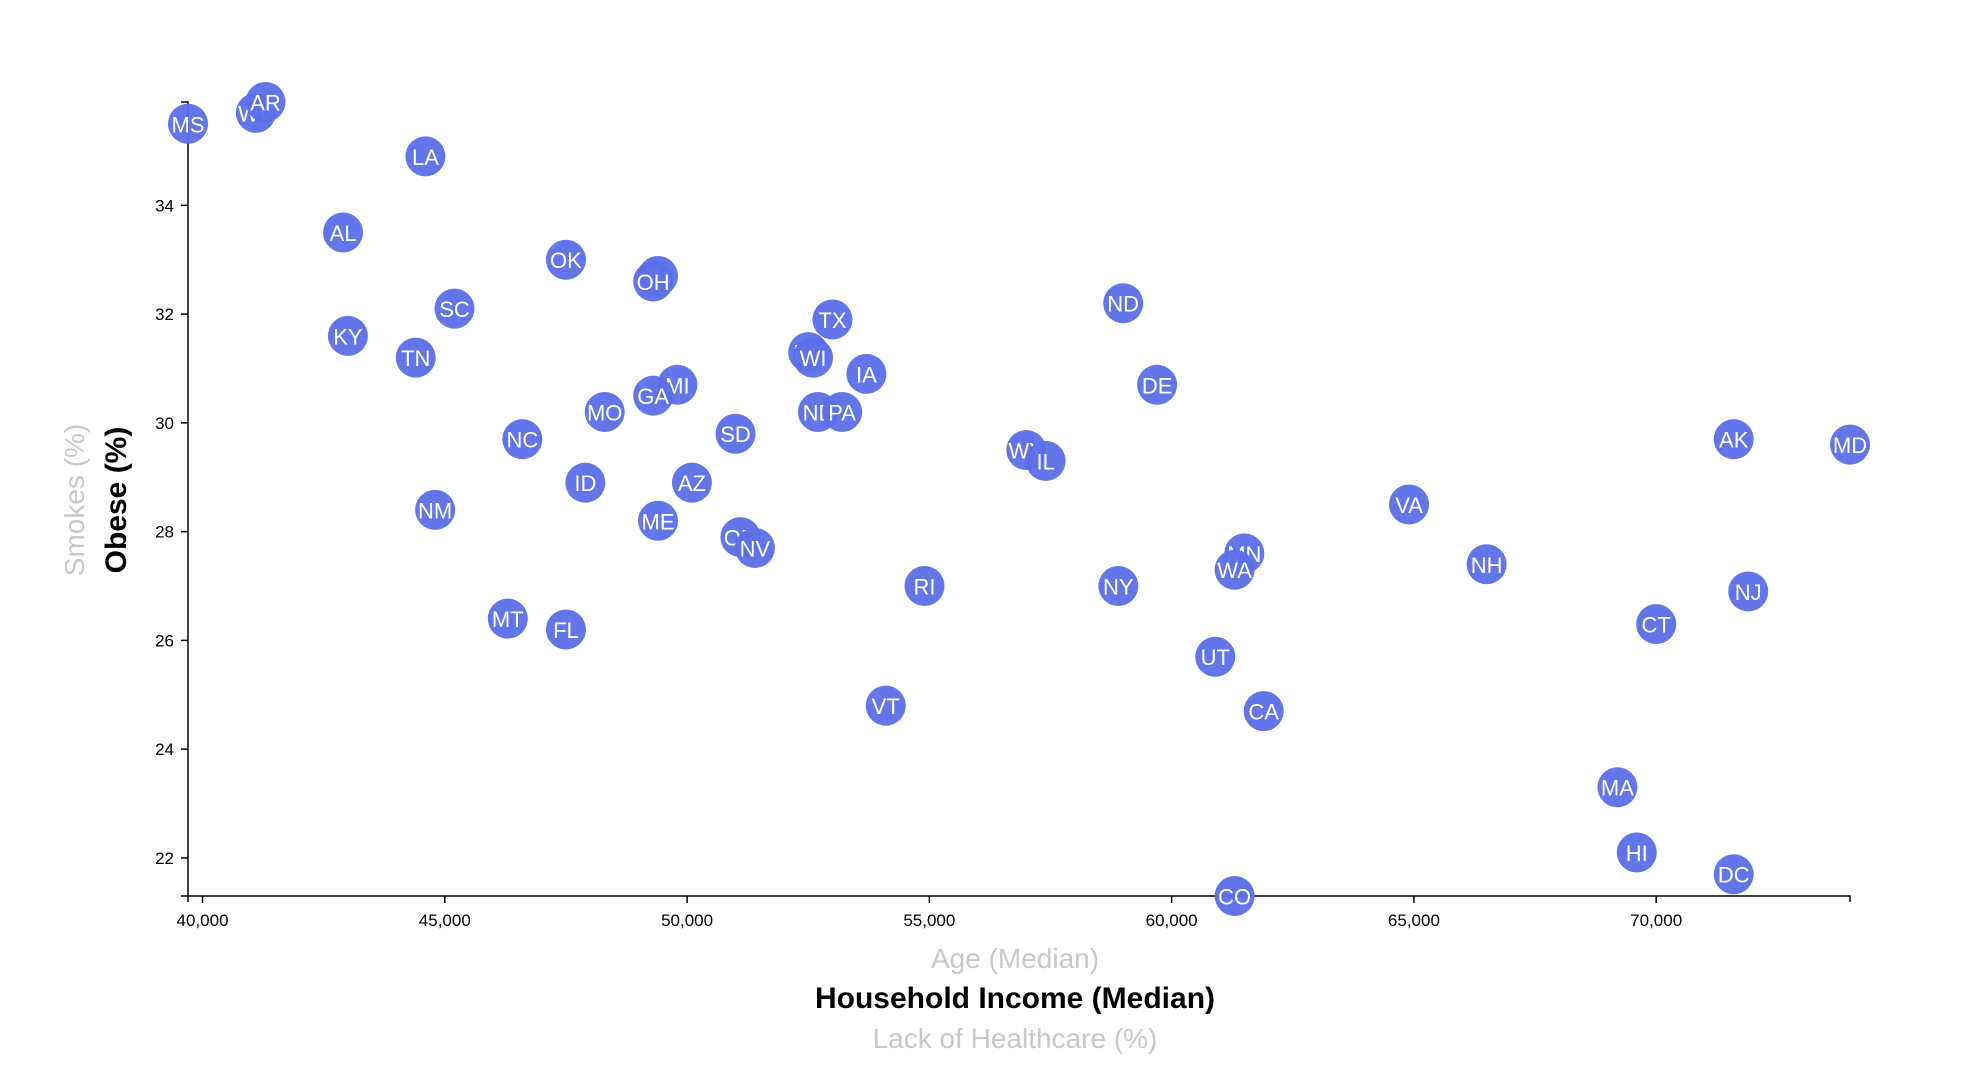 The height and width of the screenshot is (1080, 1972). Describe the element at coordinates (164, 423) in the screenshot. I see `y-tick-label: 30` at that location.